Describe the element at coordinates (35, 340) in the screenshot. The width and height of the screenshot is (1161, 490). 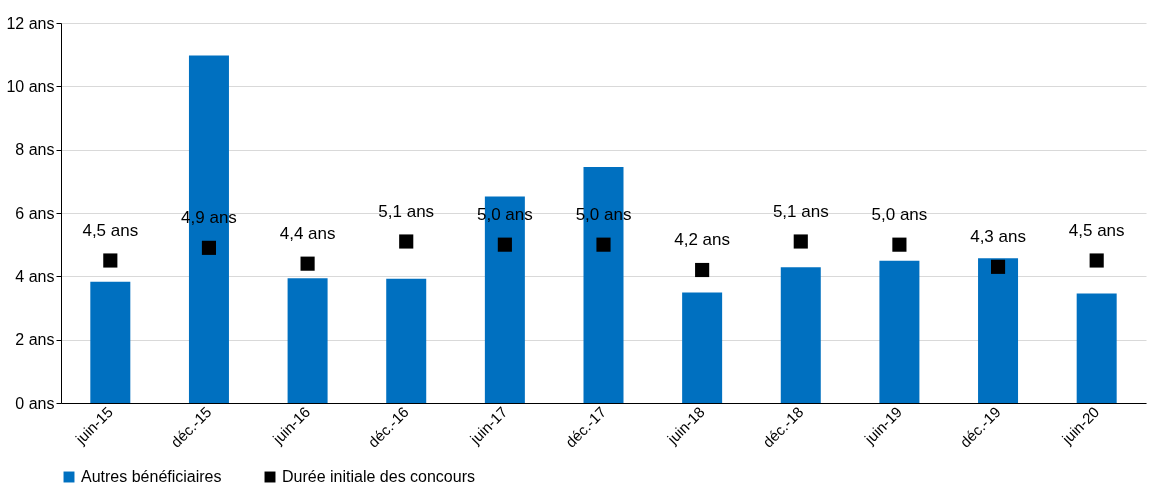
I see `y-tick-label: 2 ans` at that location.